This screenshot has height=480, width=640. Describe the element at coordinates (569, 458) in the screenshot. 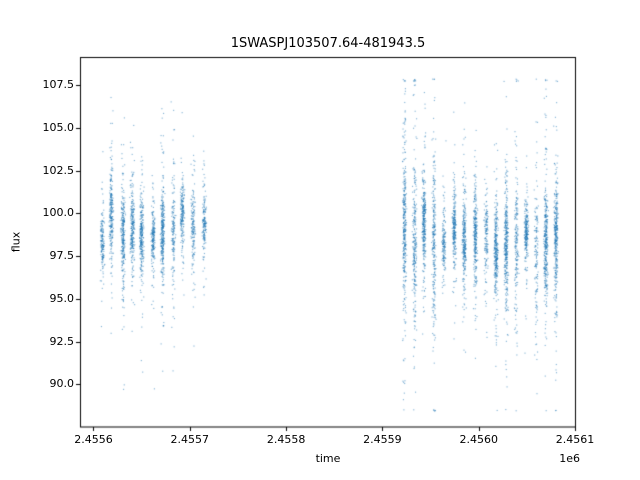

I see `x-axis-offset-text: 1e6` at that location.